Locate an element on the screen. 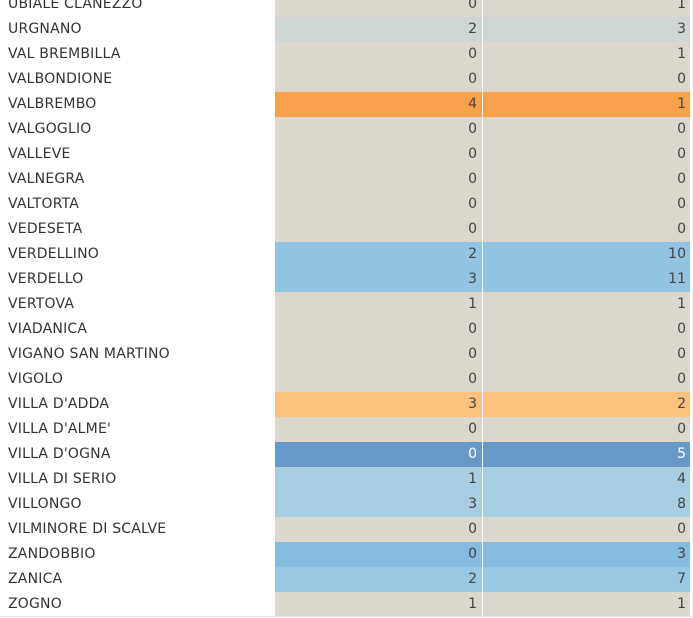 Image resolution: width=693 pixels, height=618 pixels. comune-name: VILLONGO is located at coordinates (45, 504).